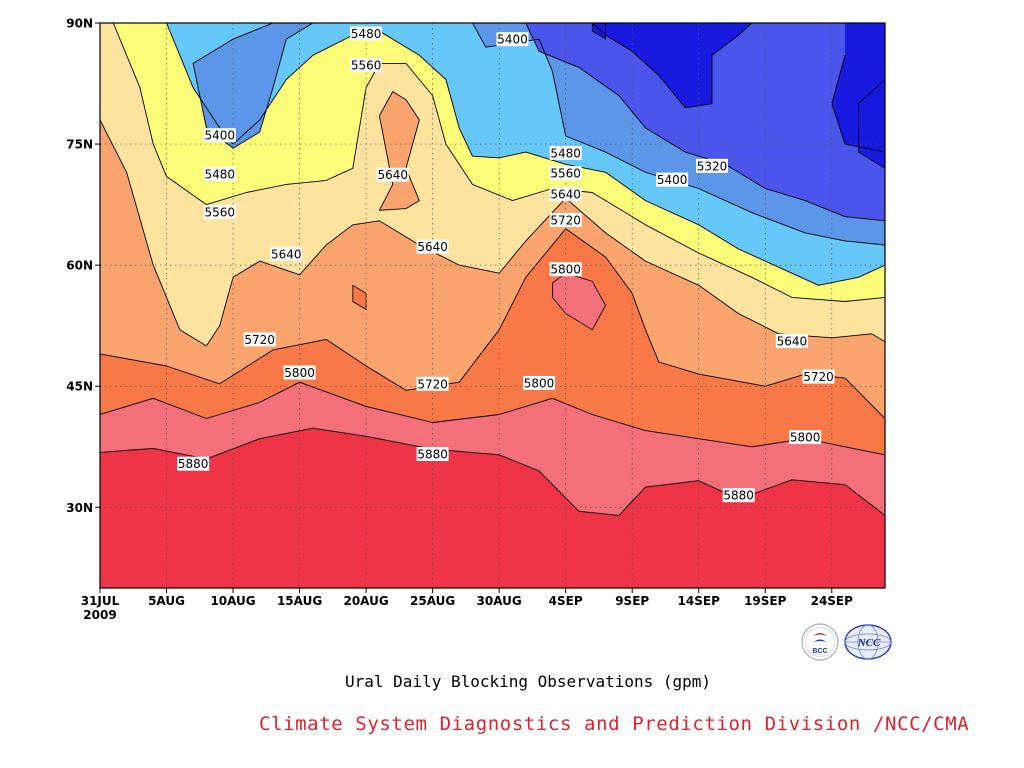  What do you see at coordinates (566, 601) in the screenshot?
I see `x-tick-label: 4SEP` at bounding box center [566, 601].